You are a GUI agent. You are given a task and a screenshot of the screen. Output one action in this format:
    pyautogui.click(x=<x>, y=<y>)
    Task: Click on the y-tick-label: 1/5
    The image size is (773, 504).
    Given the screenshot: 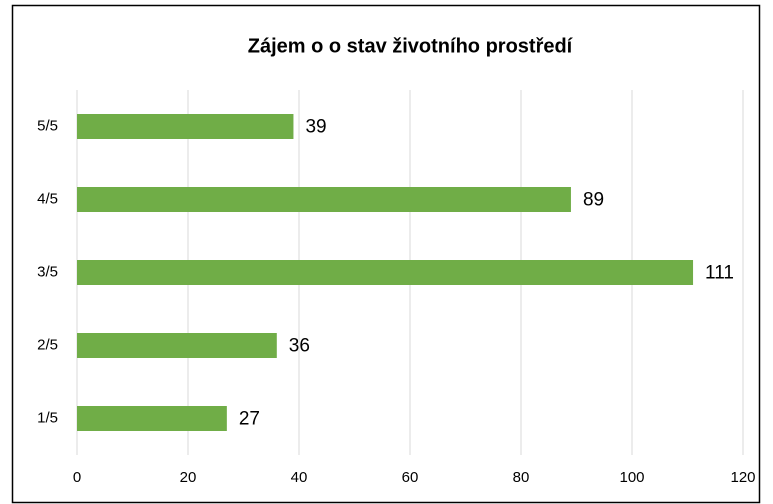 What is the action you would take?
    pyautogui.click(x=47, y=417)
    